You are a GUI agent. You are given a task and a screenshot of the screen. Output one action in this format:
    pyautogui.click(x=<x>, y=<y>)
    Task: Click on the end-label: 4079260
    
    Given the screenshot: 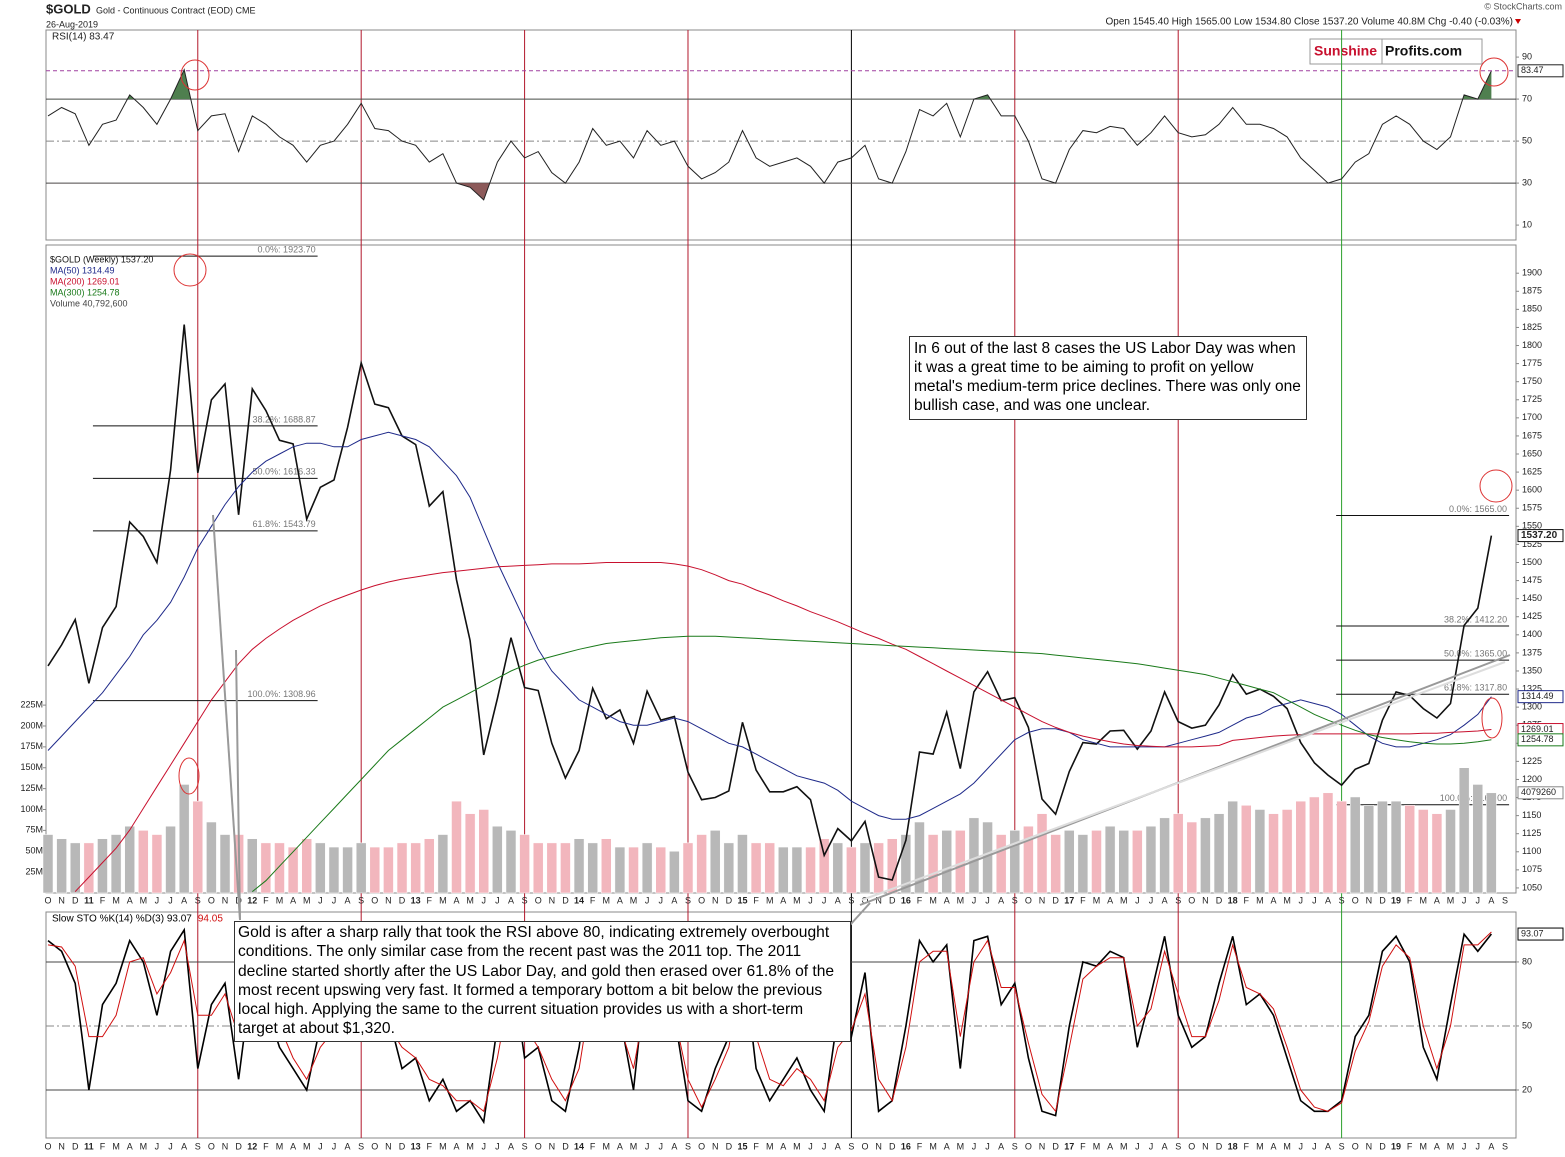 What is the action you would take?
    pyautogui.click(x=1538, y=792)
    